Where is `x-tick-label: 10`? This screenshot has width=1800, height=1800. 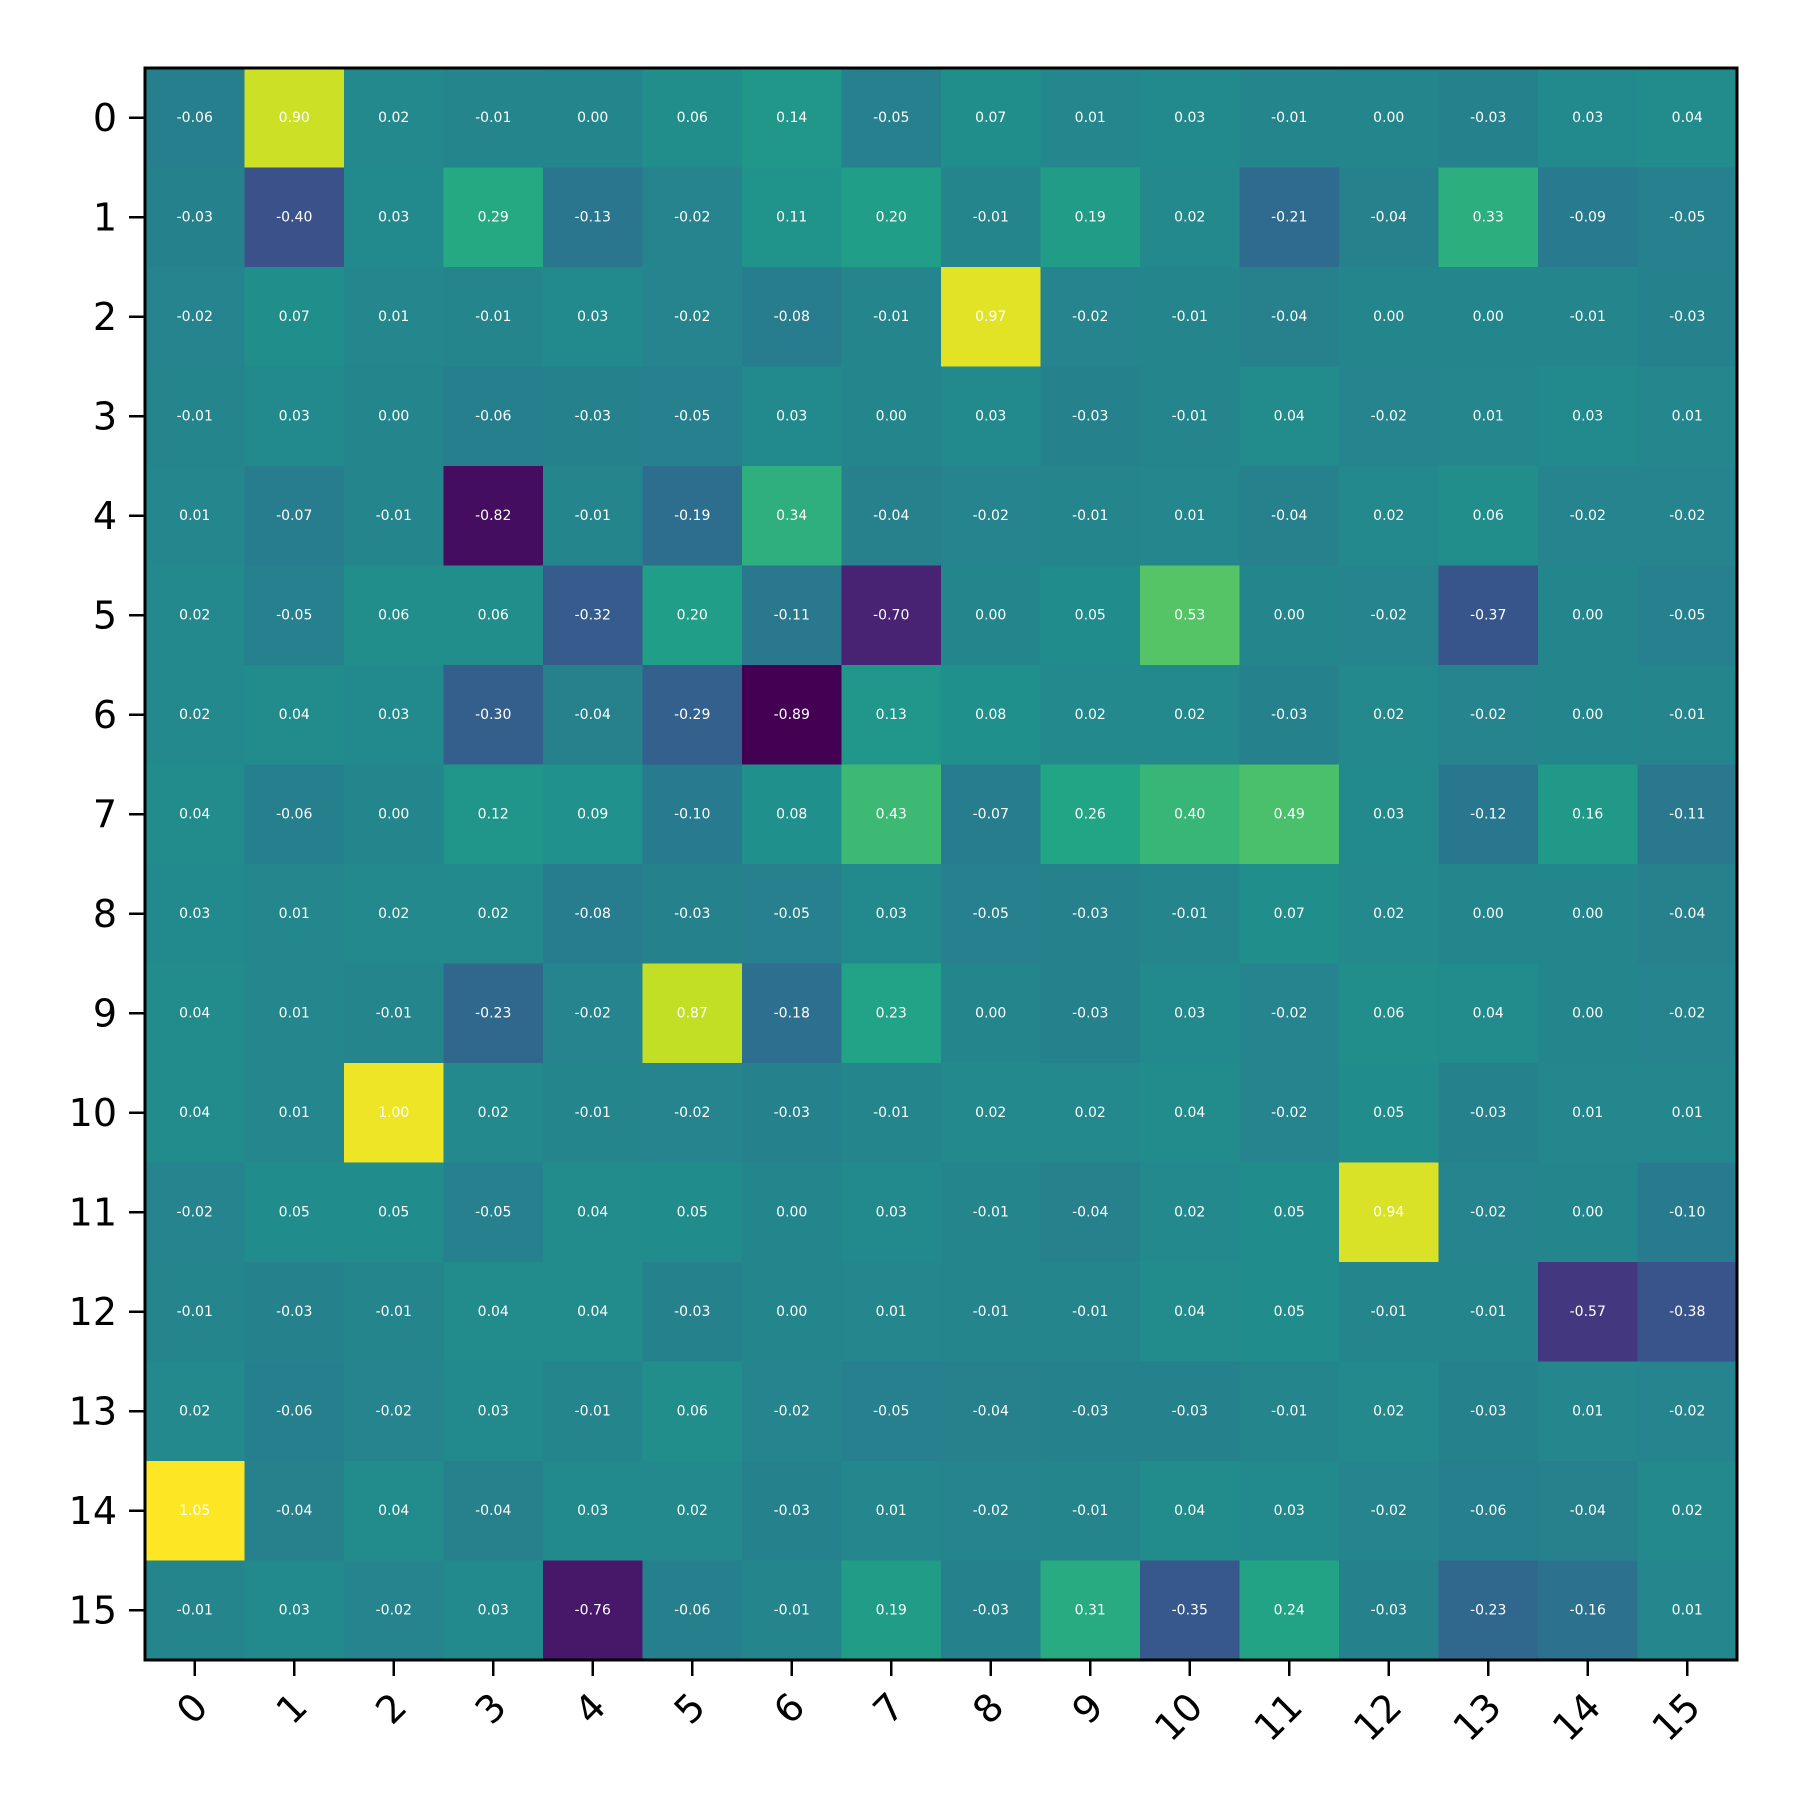
x-tick-label: 10 is located at coordinates (1178, 1716).